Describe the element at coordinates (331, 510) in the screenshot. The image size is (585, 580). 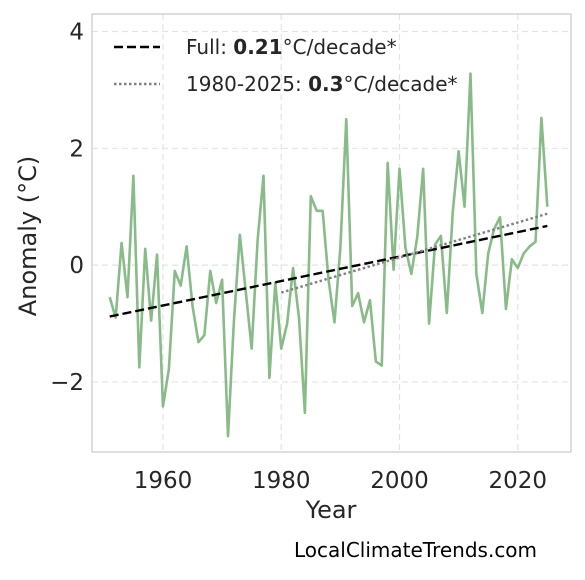
I see `x-axis-label: Year` at that location.